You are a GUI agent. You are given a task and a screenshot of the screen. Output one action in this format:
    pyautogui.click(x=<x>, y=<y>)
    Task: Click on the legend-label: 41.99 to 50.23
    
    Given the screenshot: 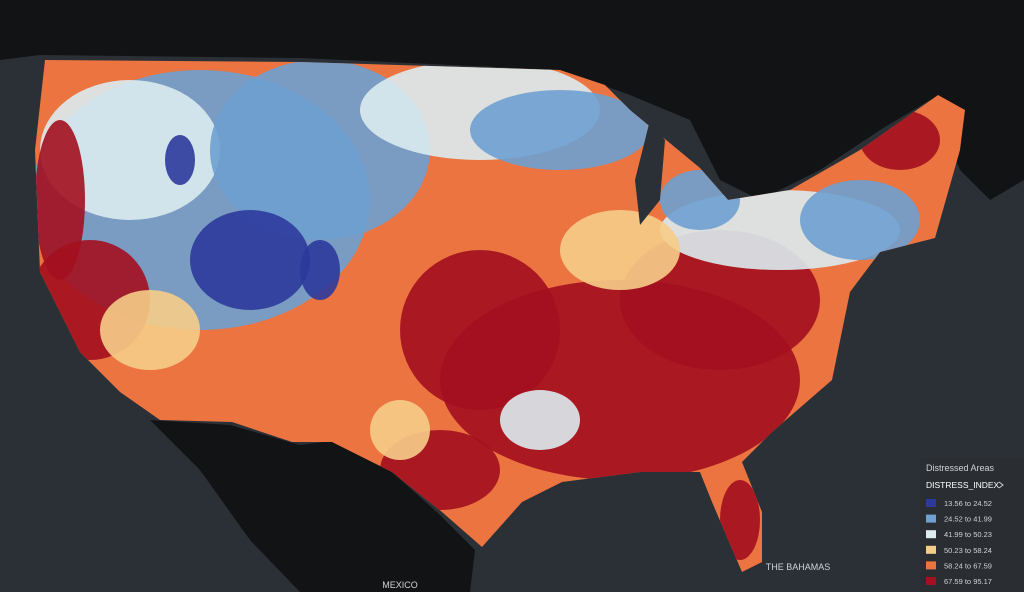 What is the action you would take?
    pyautogui.click(x=968, y=534)
    